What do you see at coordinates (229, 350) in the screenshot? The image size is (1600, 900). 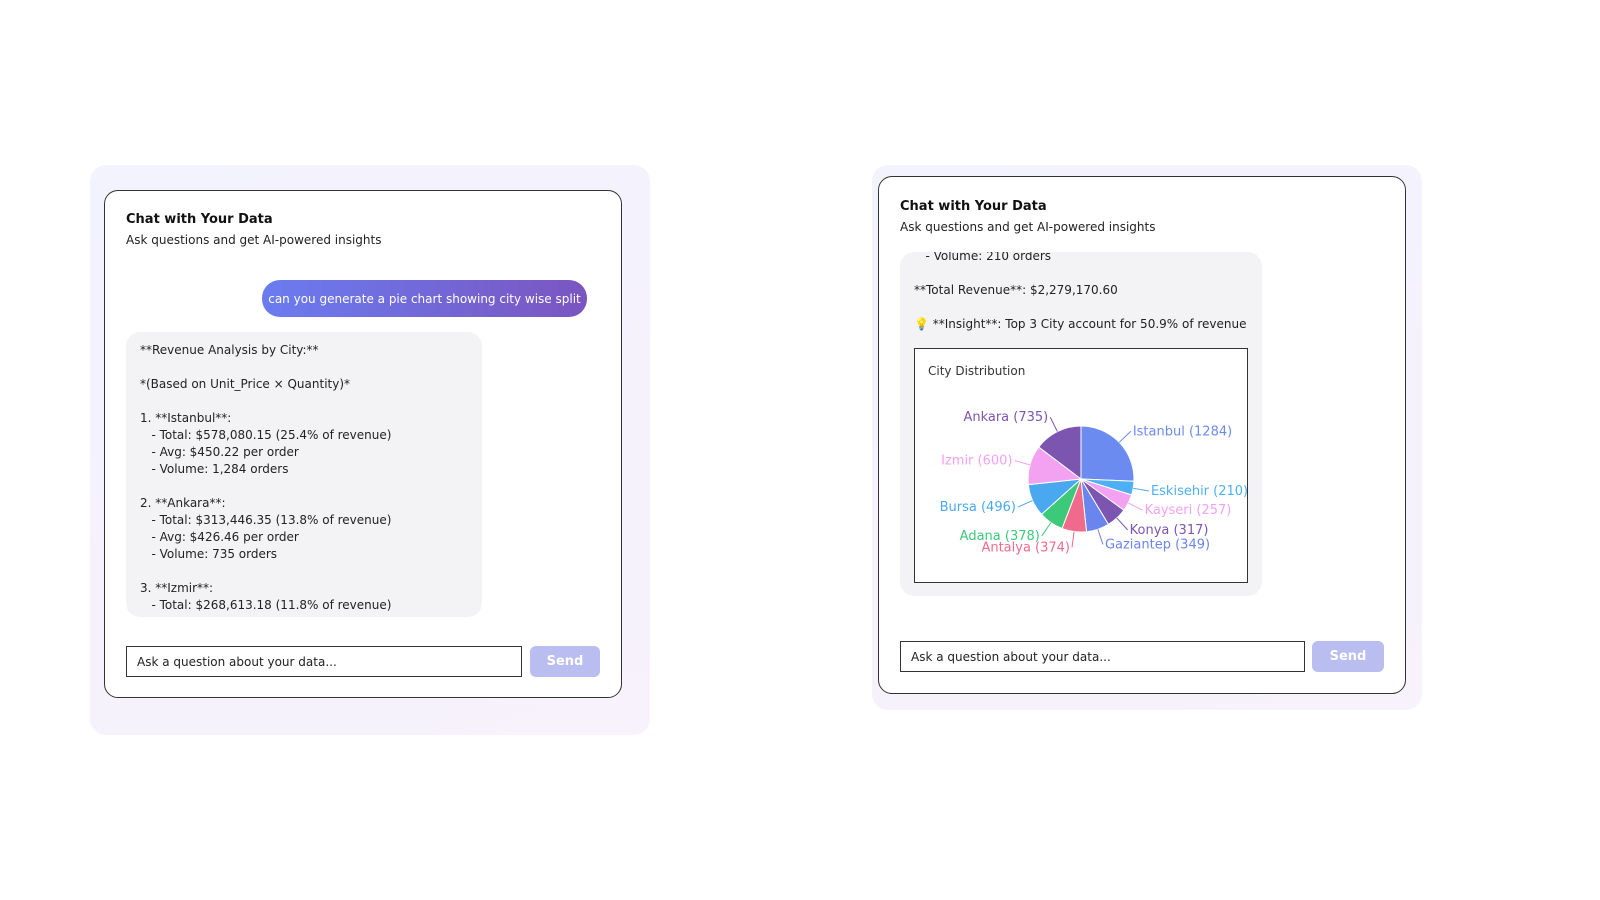 I see `text-line: **Revenue Analysis by City:**` at bounding box center [229, 350].